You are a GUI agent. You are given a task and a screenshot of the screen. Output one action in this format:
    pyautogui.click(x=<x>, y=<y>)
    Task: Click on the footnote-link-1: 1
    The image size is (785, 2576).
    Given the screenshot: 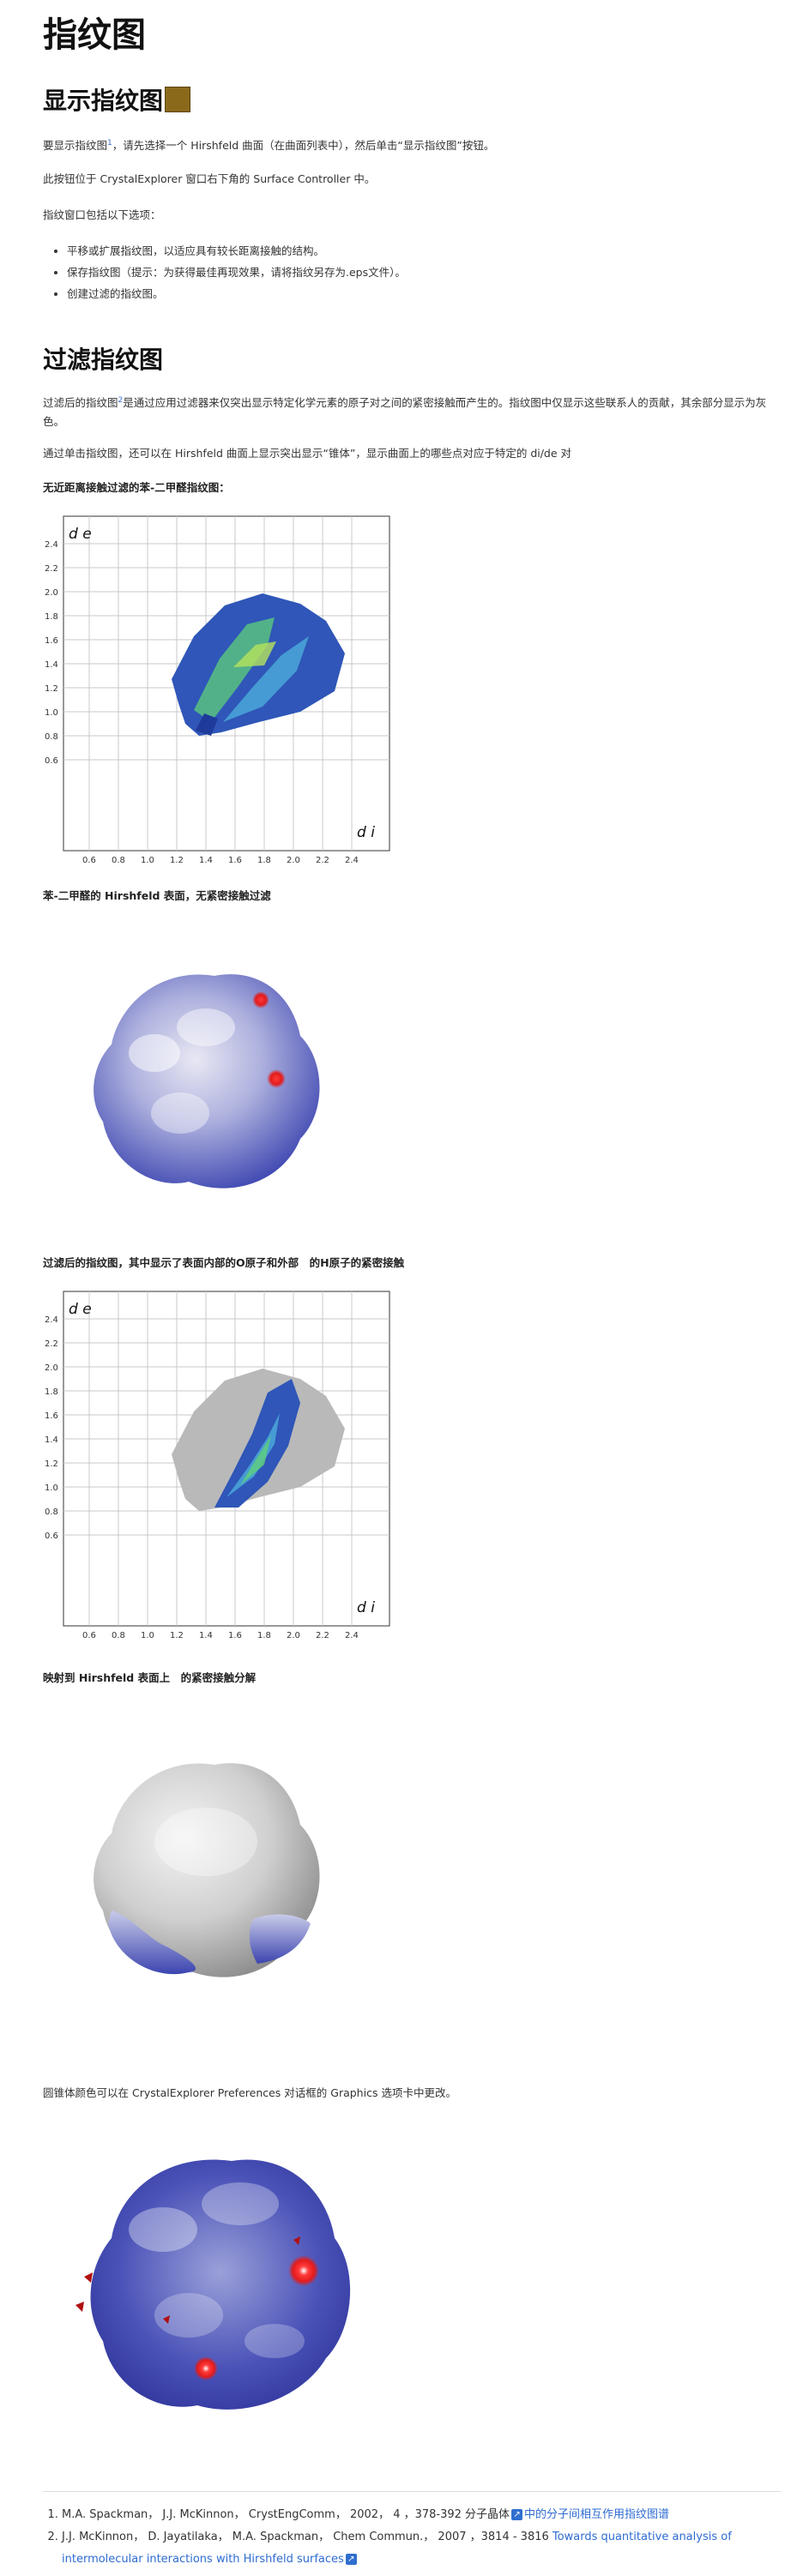 What is the action you would take?
    pyautogui.click(x=109, y=143)
    